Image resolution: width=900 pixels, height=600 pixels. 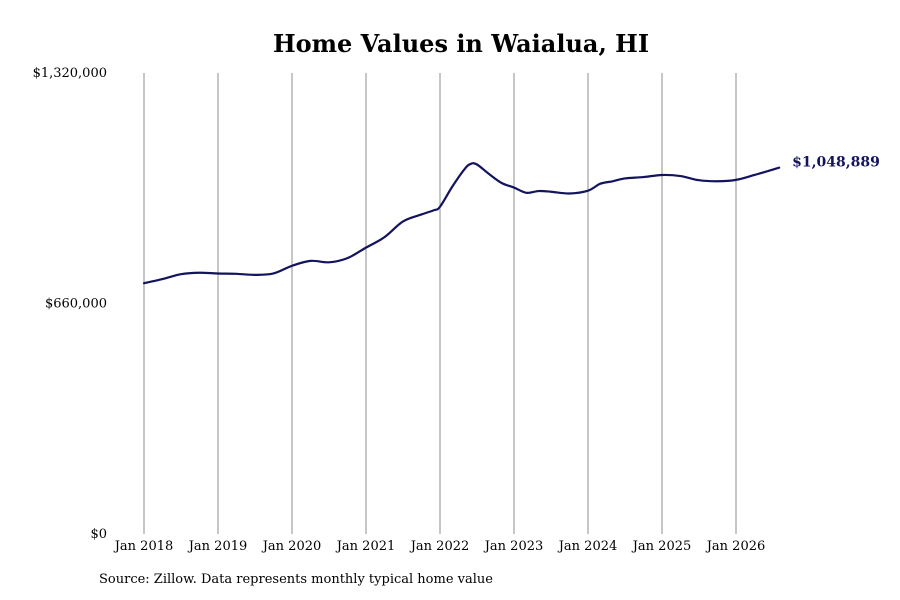 What do you see at coordinates (461, 43) in the screenshot?
I see `chart-title: Home Values in Waialua, HI` at bounding box center [461, 43].